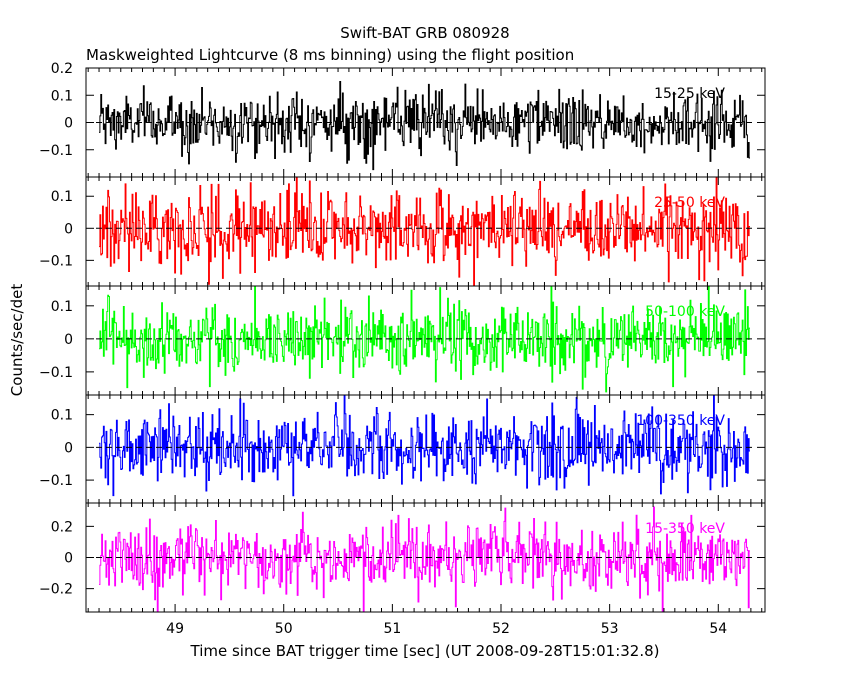  What do you see at coordinates (718, 629) in the screenshot?
I see `x-tick-label: 54` at bounding box center [718, 629].